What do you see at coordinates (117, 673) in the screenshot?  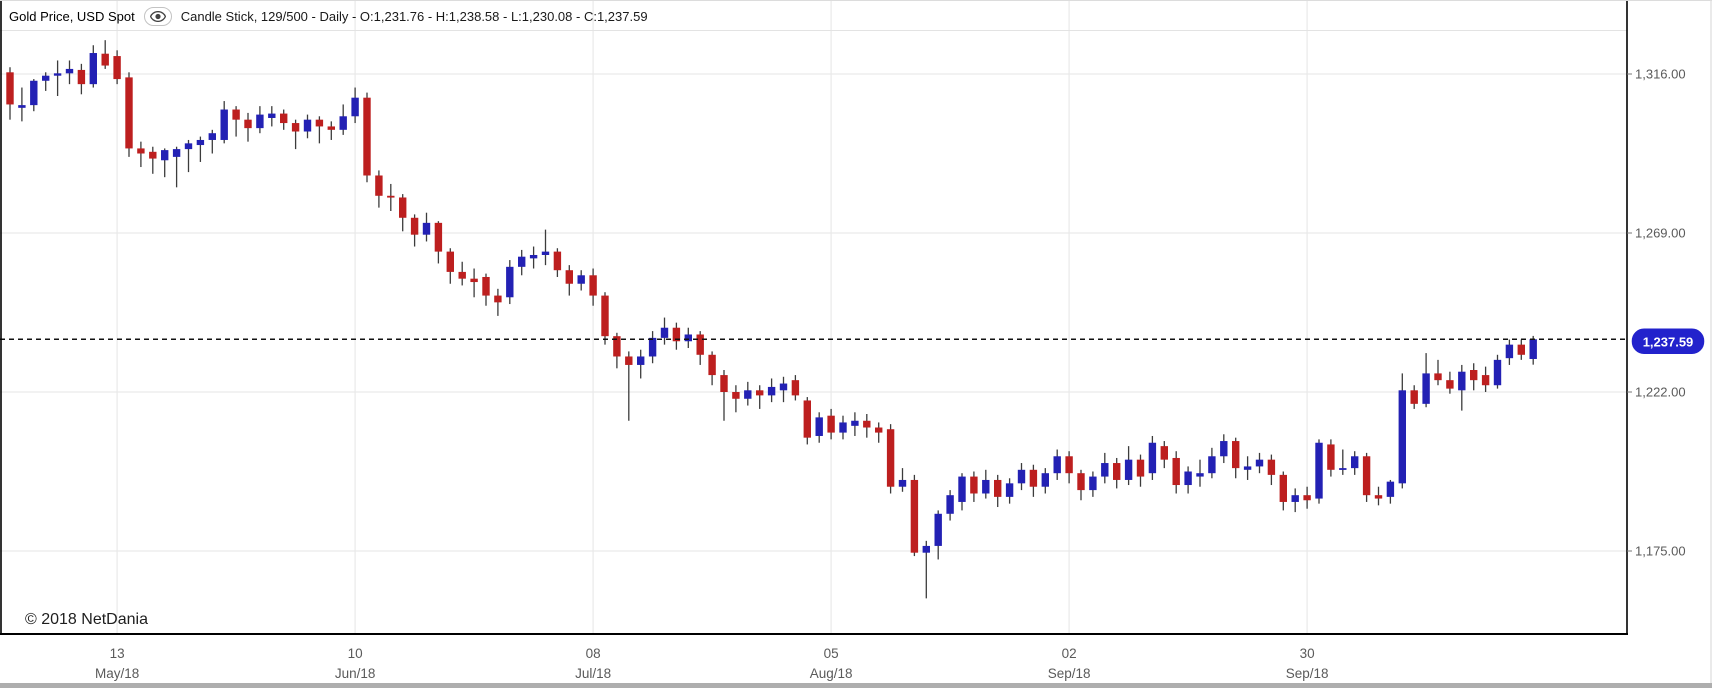 I see `x-axis-month-label: May/18` at bounding box center [117, 673].